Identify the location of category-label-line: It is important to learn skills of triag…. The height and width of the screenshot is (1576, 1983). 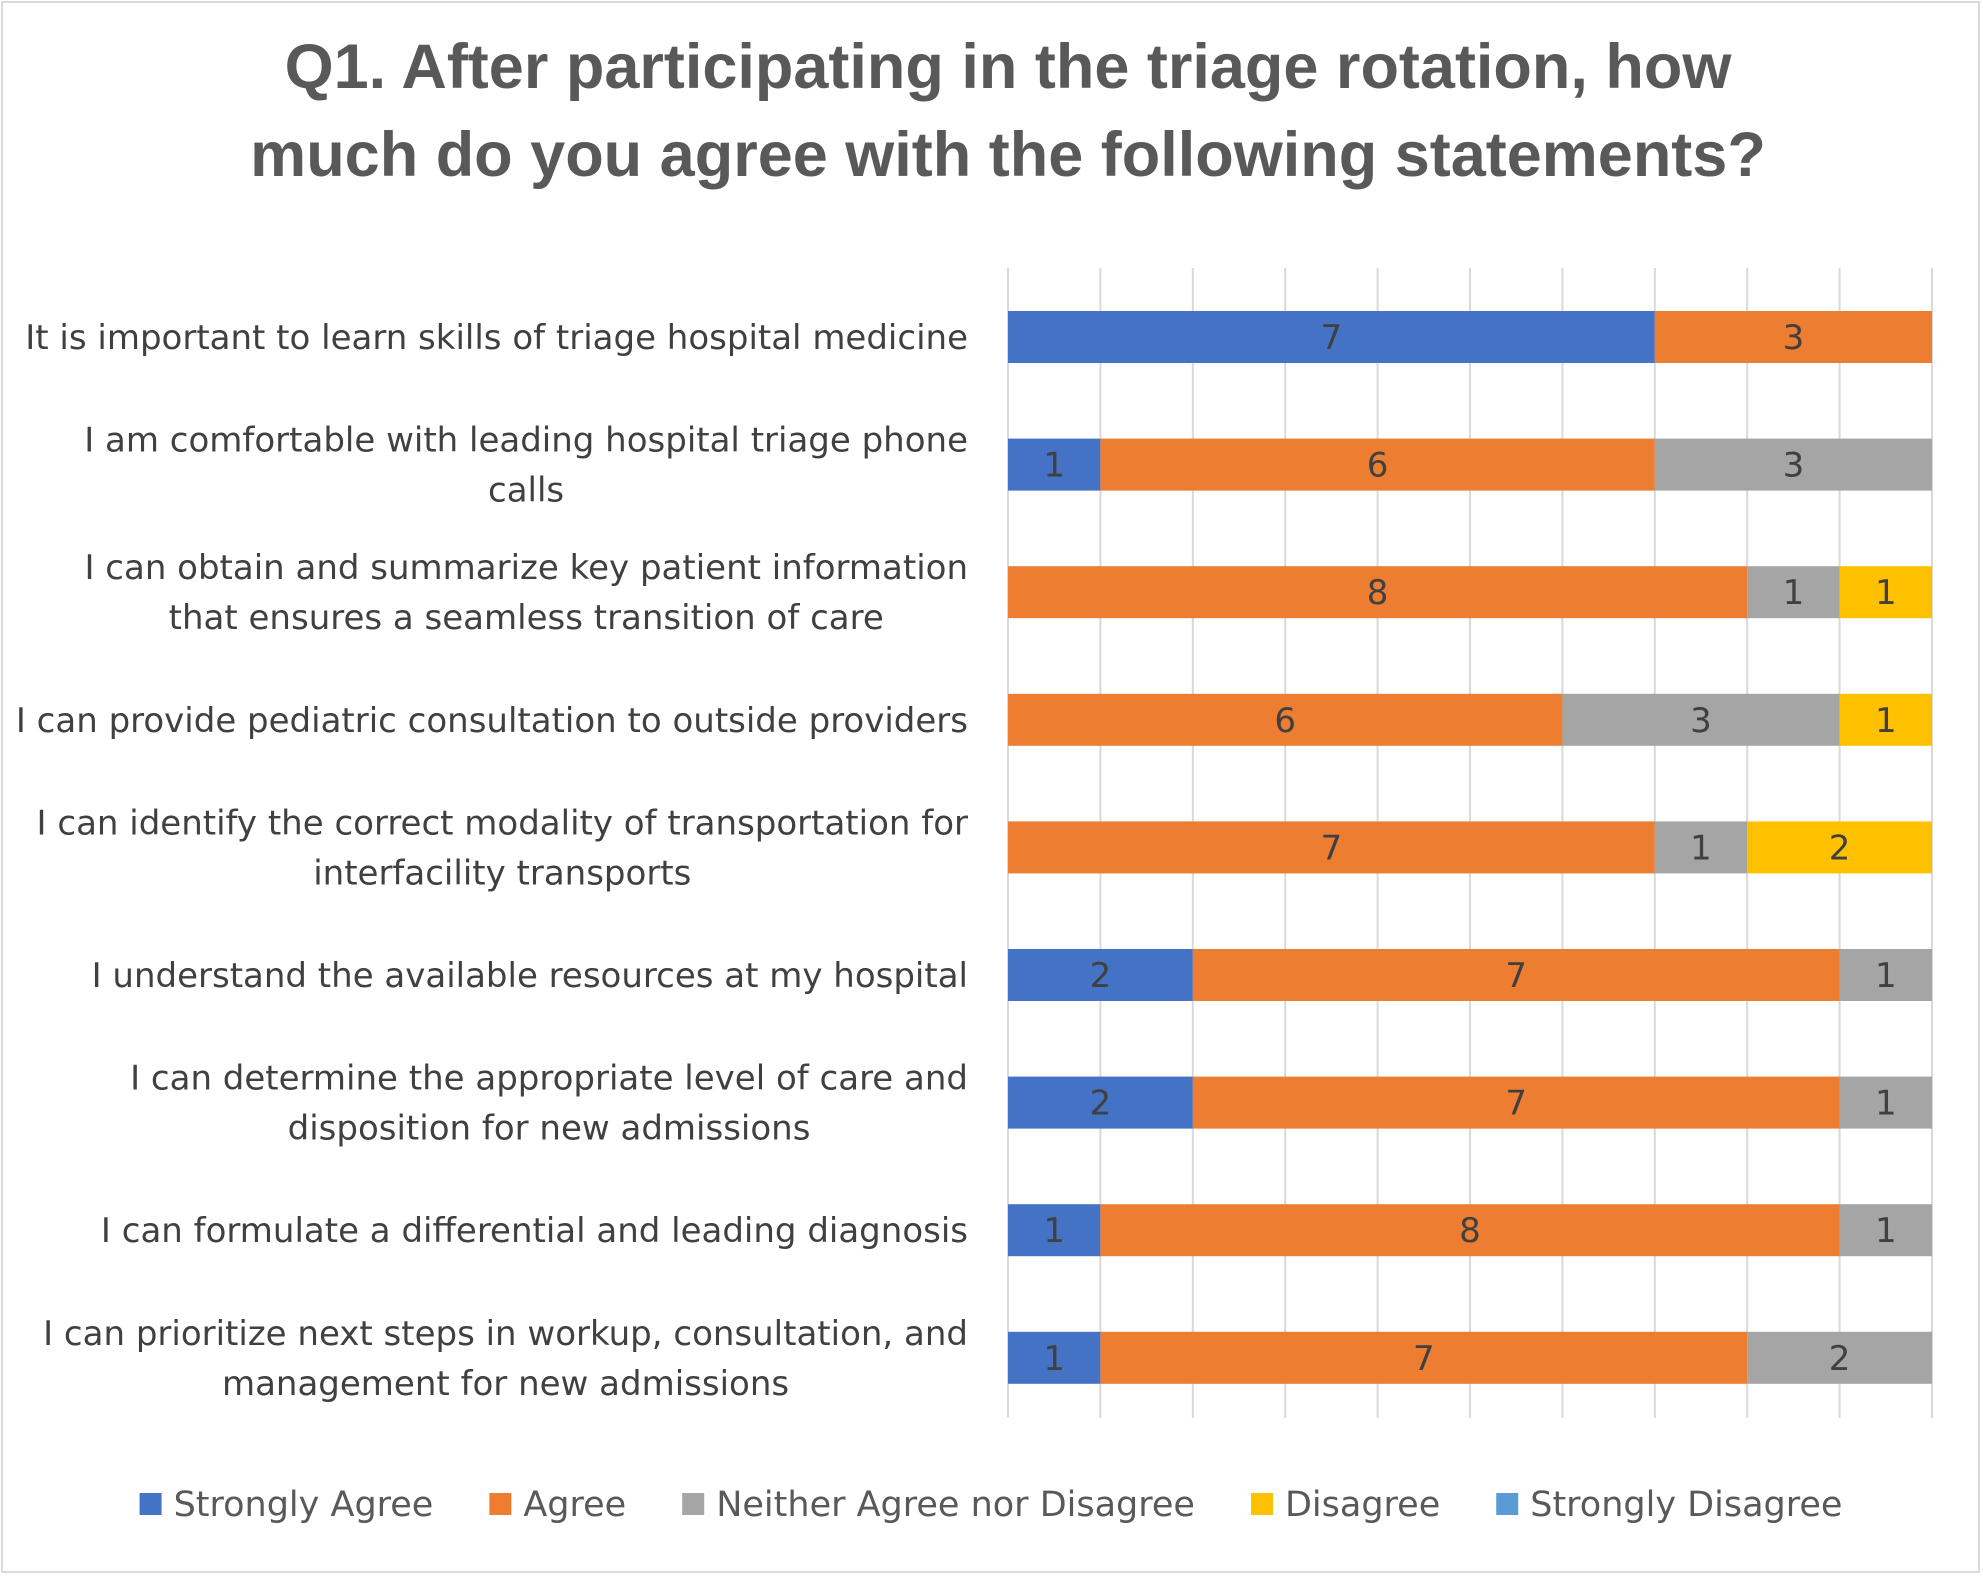
(496, 338).